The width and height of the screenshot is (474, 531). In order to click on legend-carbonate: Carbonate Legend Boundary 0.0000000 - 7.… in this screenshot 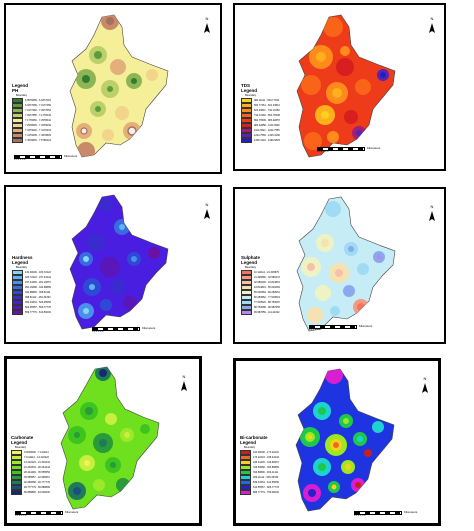, I will do `click(30, 465)`.